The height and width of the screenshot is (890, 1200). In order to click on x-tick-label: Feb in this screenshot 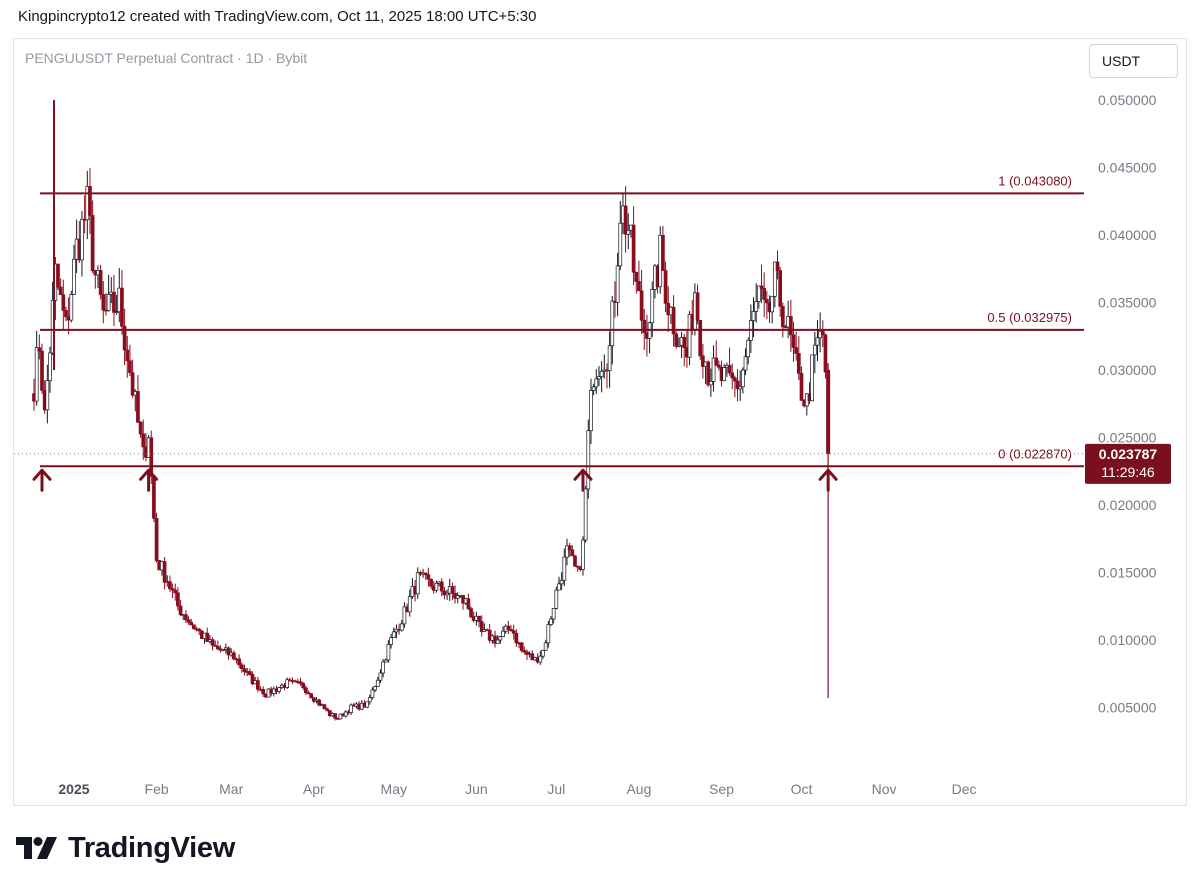, I will do `click(157, 789)`.